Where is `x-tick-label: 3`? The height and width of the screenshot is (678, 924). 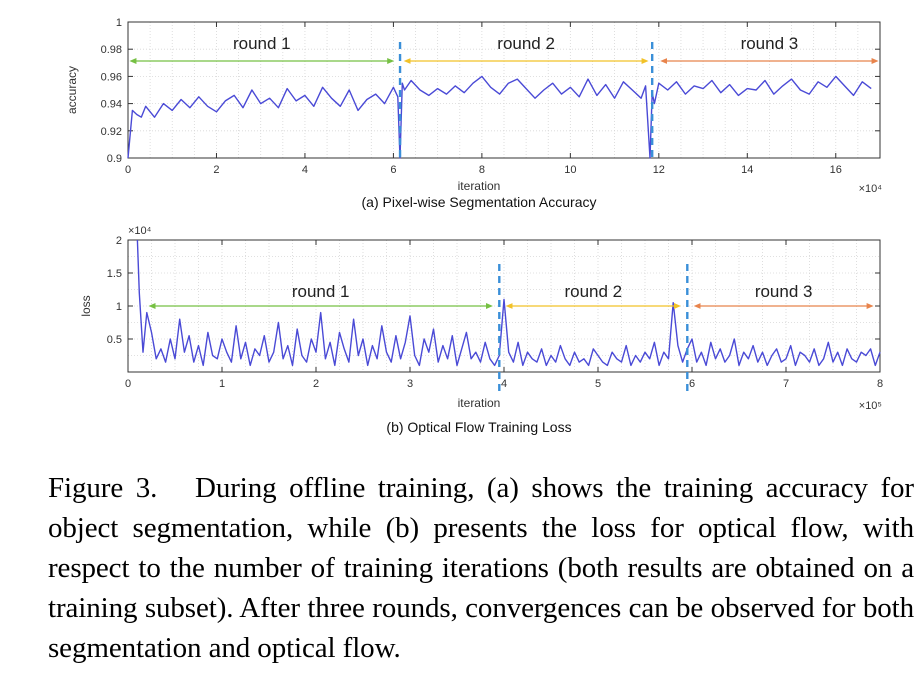 x-tick-label: 3 is located at coordinates (410, 384).